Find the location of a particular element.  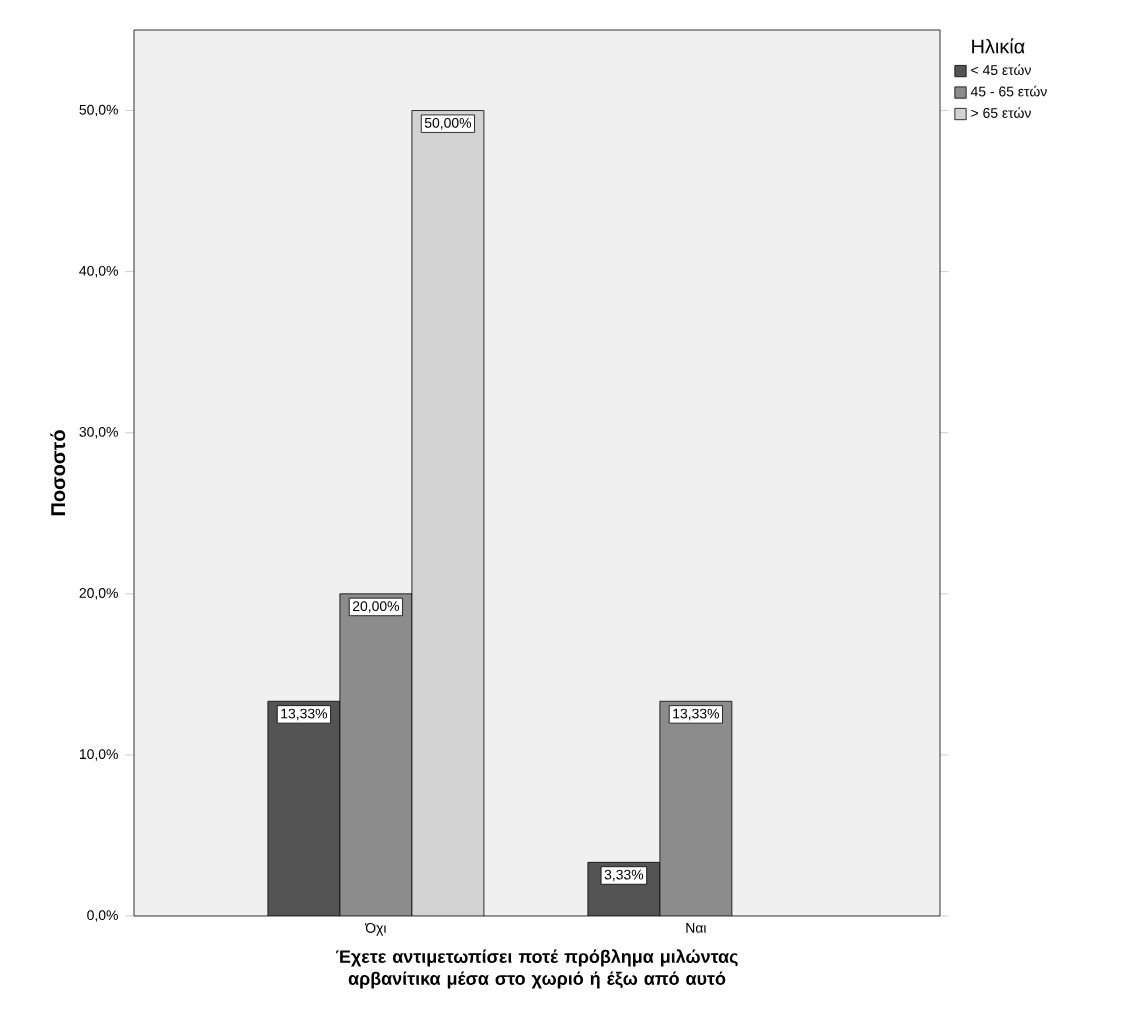

legend-title: Ηλικία is located at coordinates (998, 46).